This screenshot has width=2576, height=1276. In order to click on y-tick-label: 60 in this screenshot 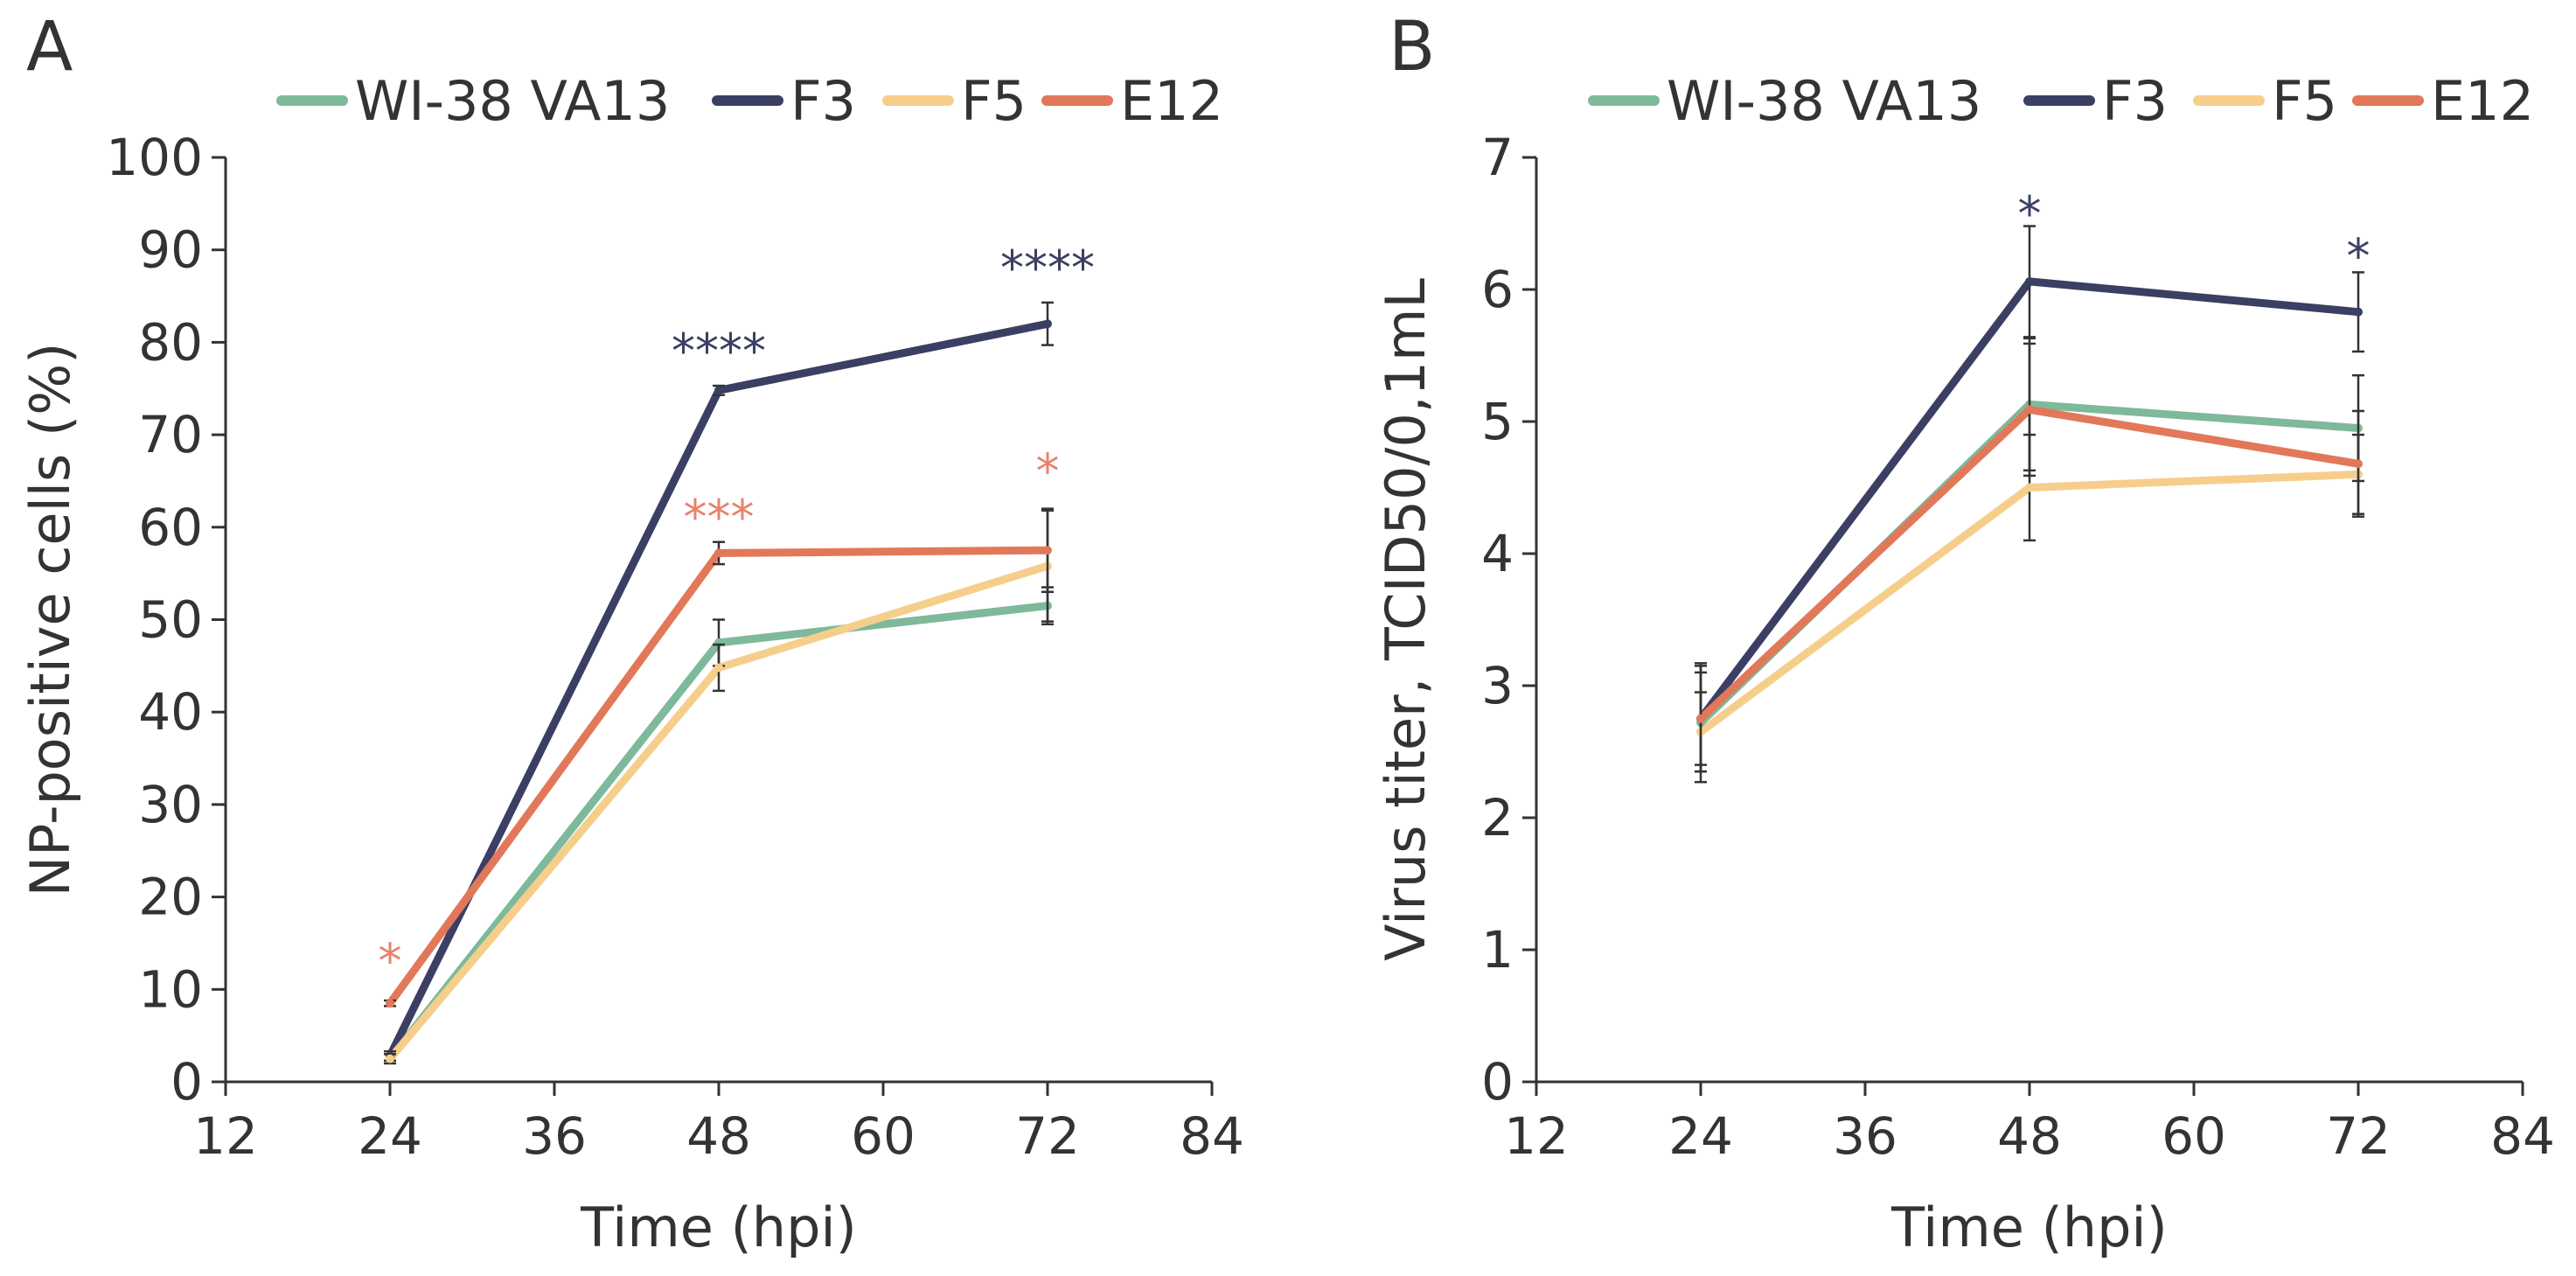, I will do `click(170, 528)`.